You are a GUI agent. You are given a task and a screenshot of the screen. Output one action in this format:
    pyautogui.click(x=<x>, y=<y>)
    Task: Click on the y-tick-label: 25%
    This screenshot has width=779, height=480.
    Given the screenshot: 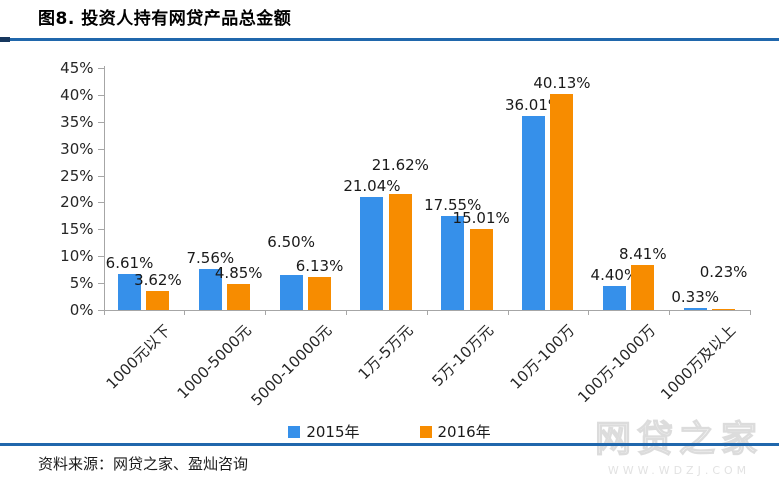 What is the action you would take?
    pyautogui.click(x=77, y=175)
    